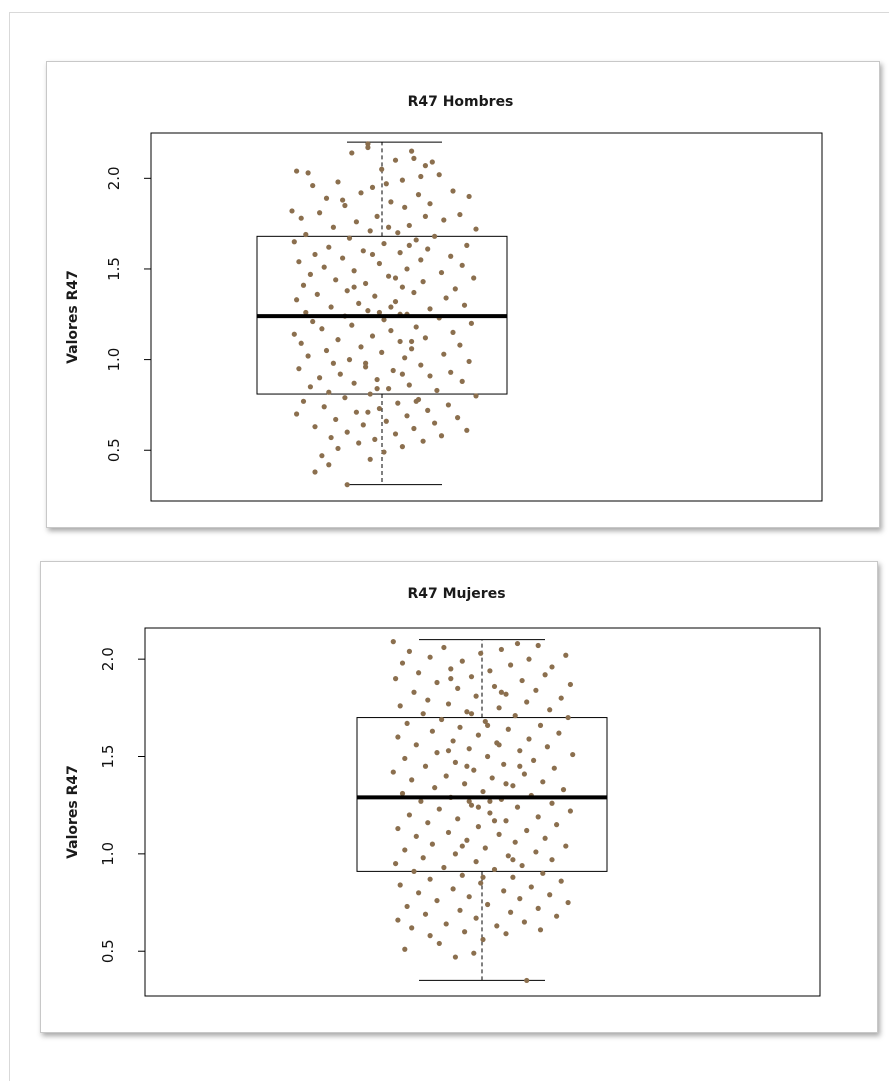 The image size is (896, 1081). What do you see at coordinates (73, 317) in the screenshot?
I see `y-axis-label: Valores R47` at bounding box center [73, 317].